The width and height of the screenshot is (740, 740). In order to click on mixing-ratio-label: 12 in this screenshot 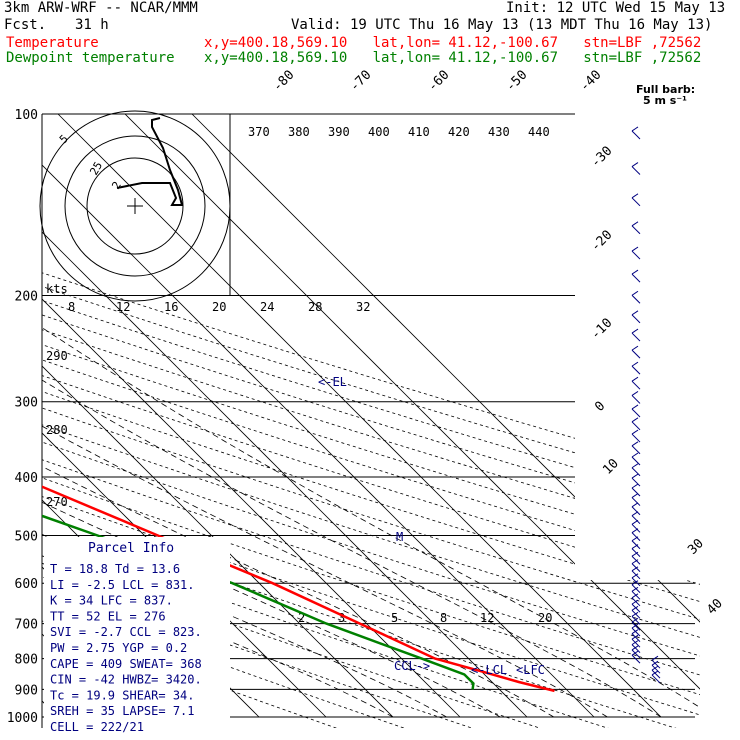, I will do `click(123, 307)`.